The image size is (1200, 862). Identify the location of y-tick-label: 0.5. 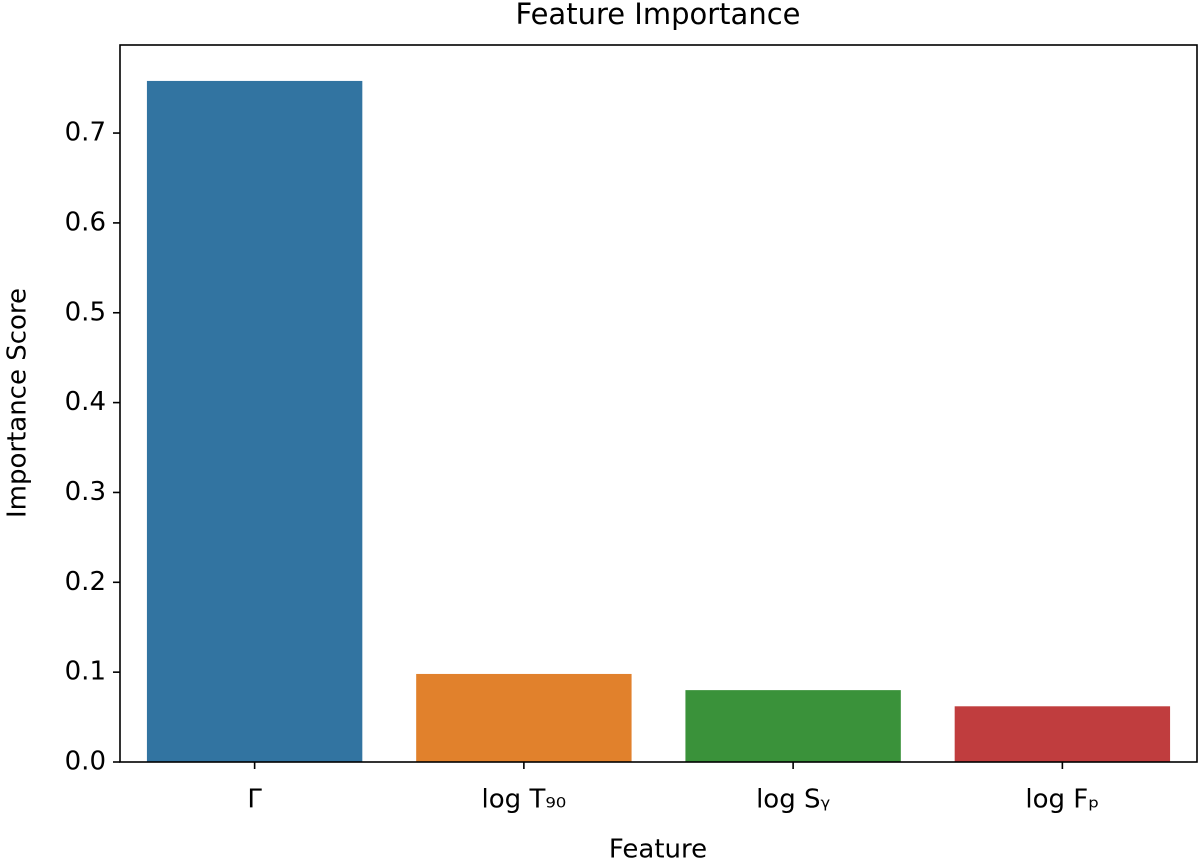
(85, 312).